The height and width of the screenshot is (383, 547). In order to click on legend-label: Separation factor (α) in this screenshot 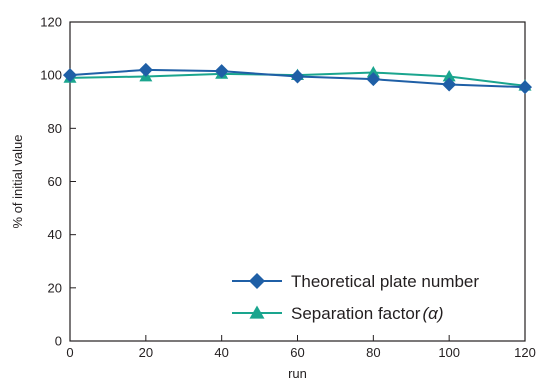, I will do `click(367, 313)`.